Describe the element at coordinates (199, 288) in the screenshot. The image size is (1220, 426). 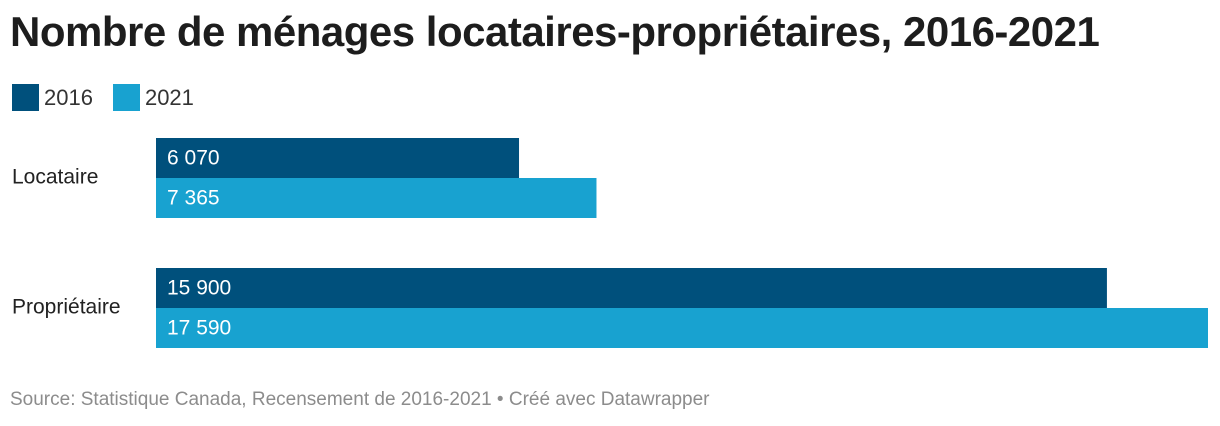
I see `bar-value-label-proprietaire-2016: 15 900` at that location.